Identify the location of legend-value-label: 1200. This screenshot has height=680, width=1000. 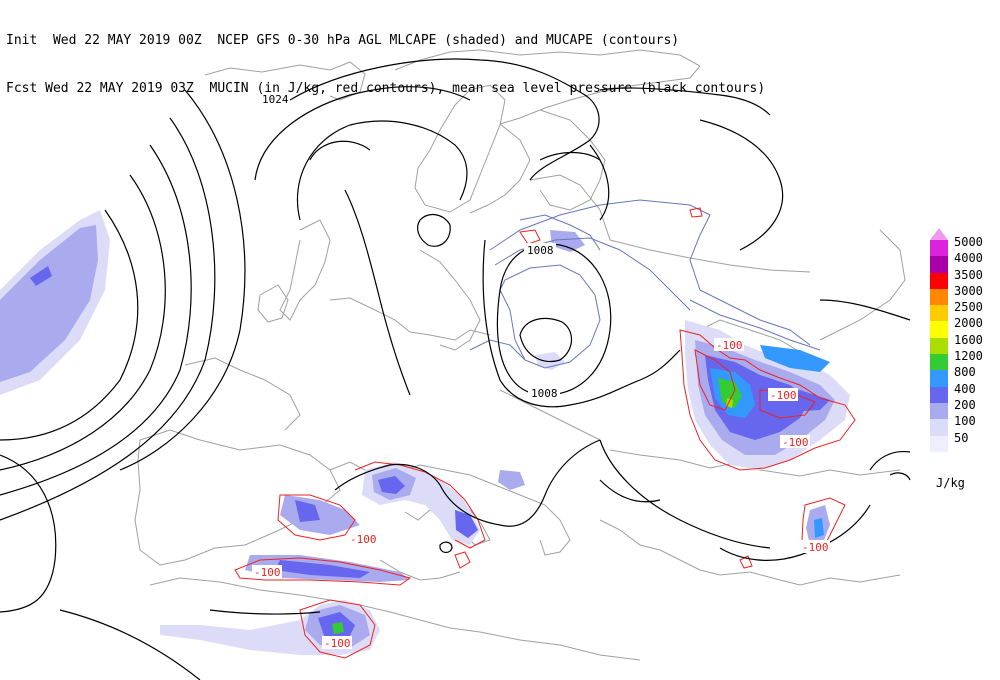
(968, 356).